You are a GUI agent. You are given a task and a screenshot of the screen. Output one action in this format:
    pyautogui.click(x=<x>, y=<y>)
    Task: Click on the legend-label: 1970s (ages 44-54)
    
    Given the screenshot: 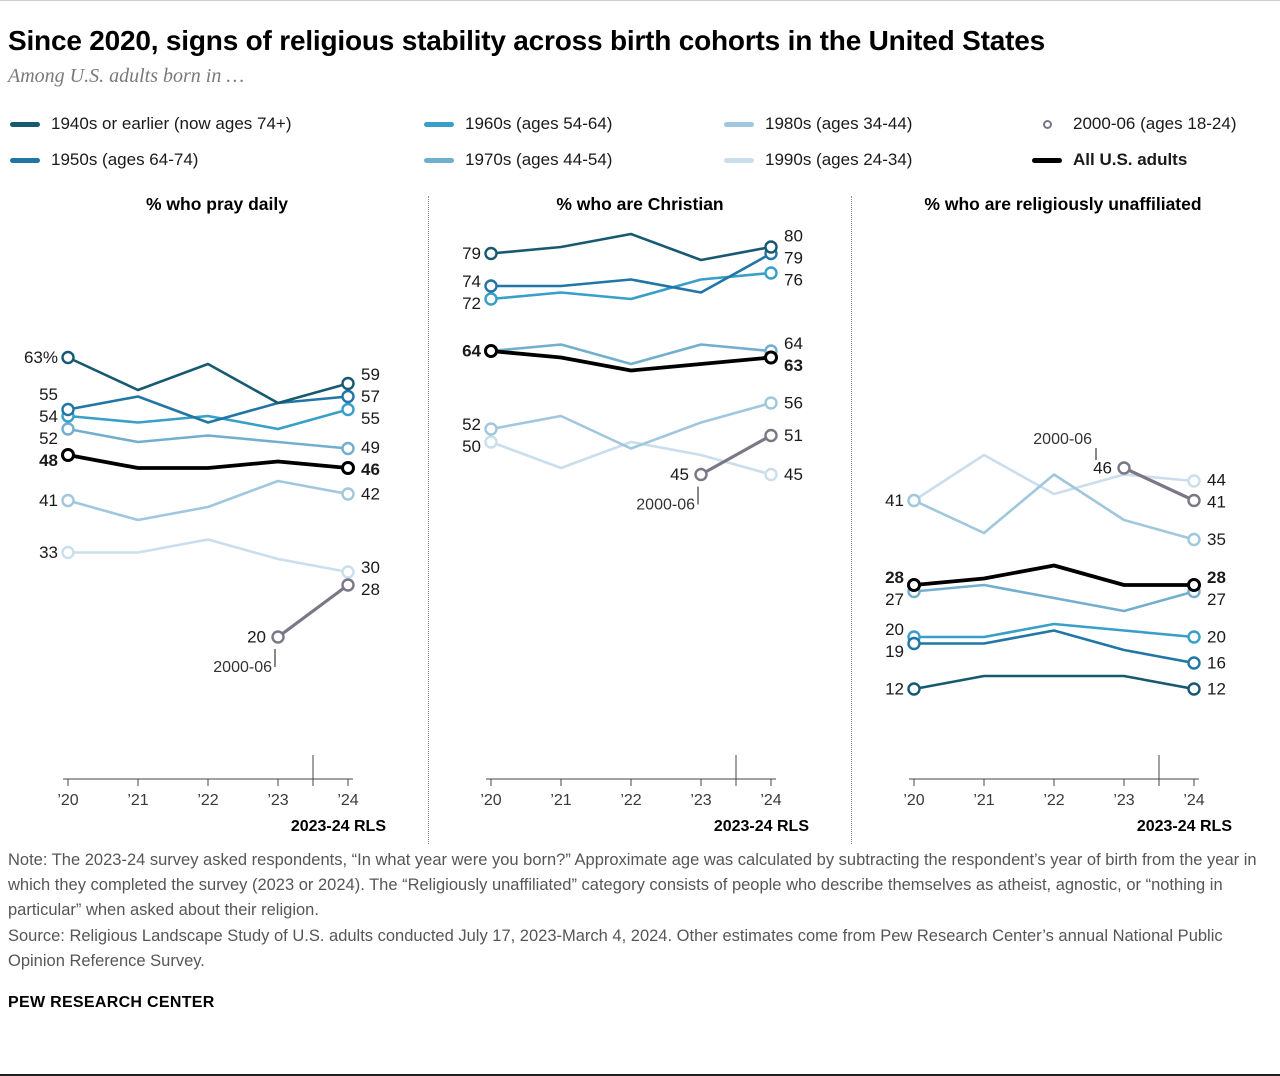 What is the action you would take?
    pyautogui.click(x=539, y=160)
    